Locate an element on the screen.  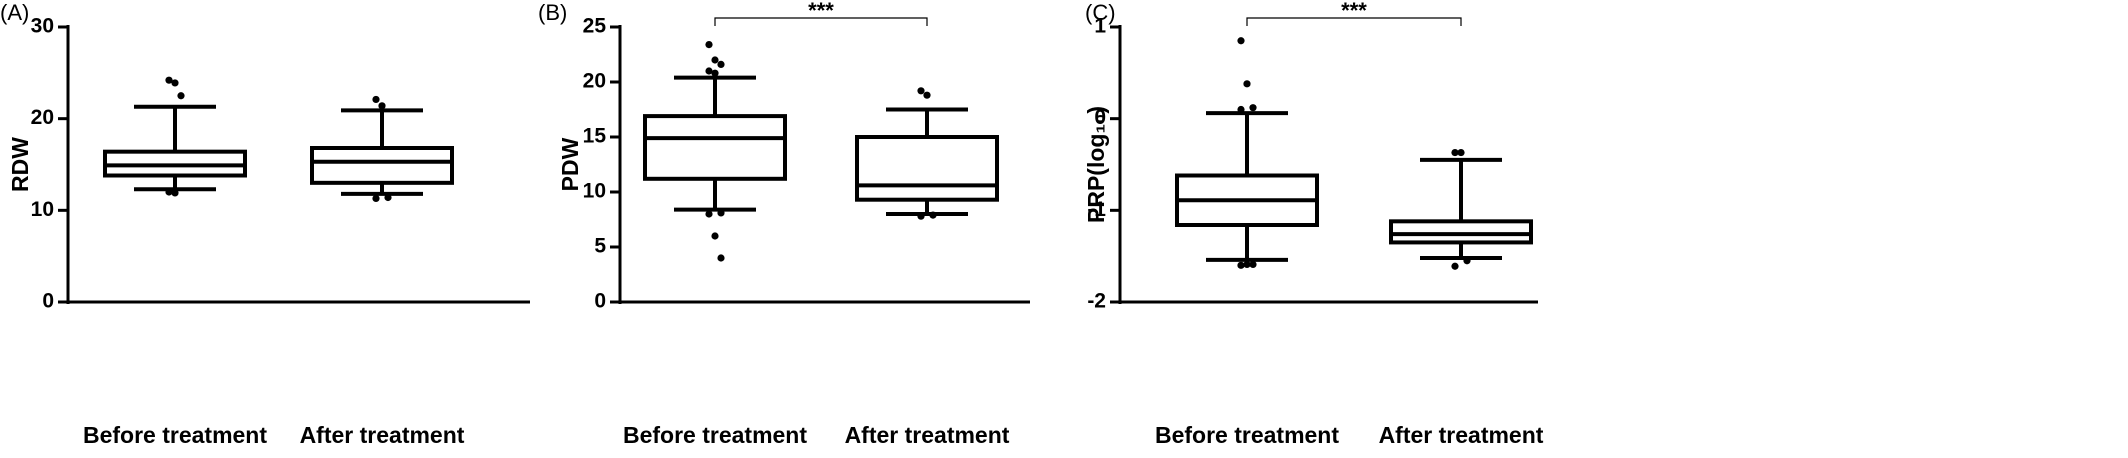
y-tick-label: 5 is located at coordinates (600, 246).